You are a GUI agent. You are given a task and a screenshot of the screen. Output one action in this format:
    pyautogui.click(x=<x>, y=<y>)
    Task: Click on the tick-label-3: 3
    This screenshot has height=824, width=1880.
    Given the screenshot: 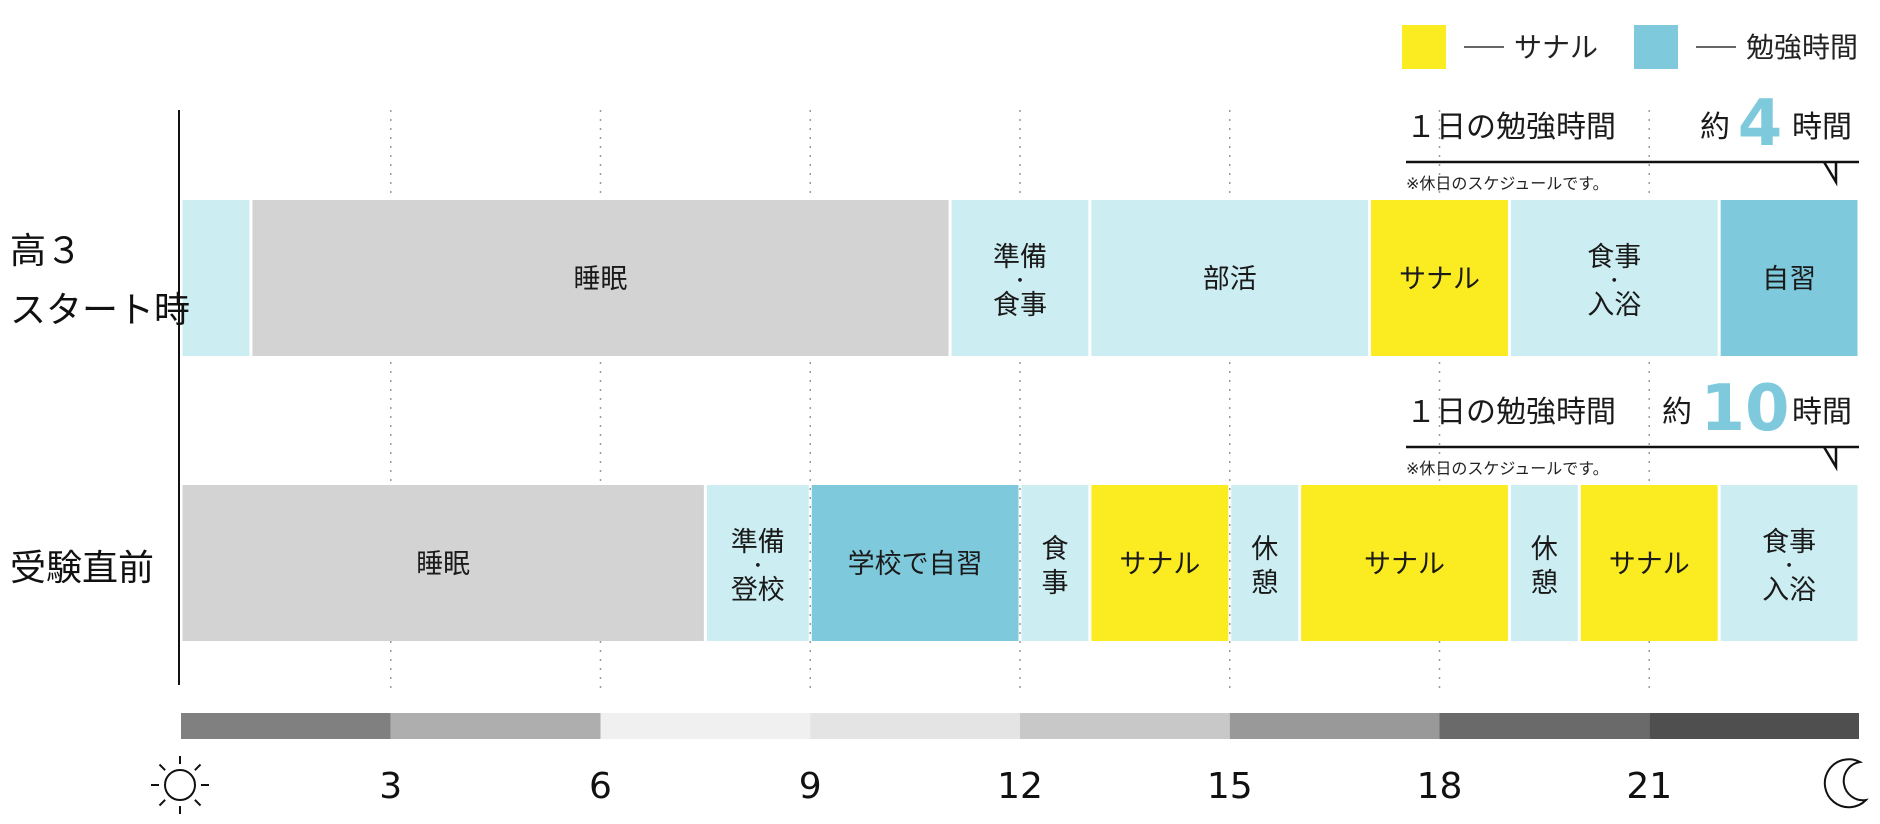 What is the action you would take?
    pyautogui.click(x=390, y=786)
    